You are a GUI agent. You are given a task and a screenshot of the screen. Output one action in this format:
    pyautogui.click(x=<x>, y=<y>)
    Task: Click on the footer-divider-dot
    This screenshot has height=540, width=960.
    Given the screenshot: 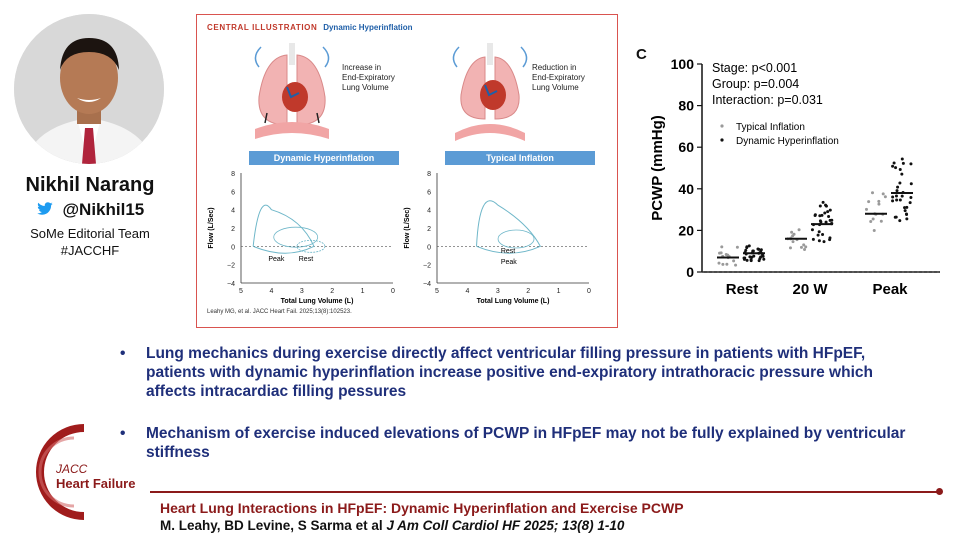 What is the action you would take?
    pyautogui.click(x=939, y=491)
    